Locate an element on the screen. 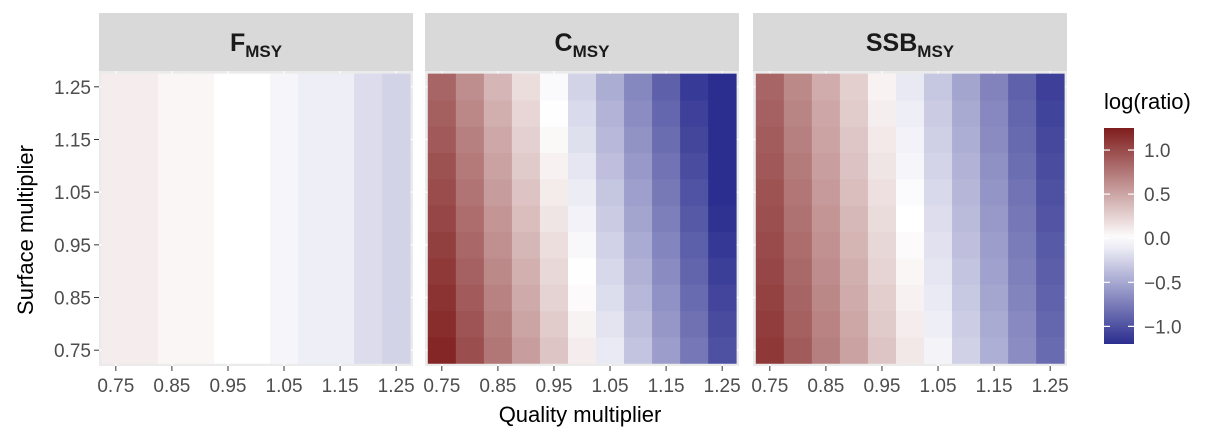  x-tick-label: 0.95 is located at coordinates (881, 386).